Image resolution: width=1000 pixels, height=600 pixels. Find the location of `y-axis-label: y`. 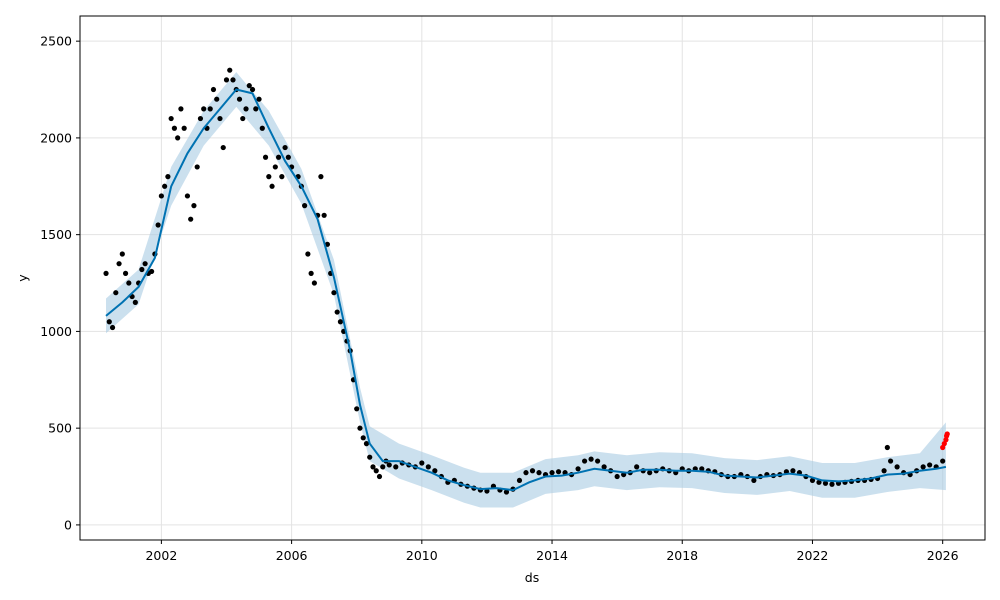

y-axis-label: y is located at coordinates (22, 278).